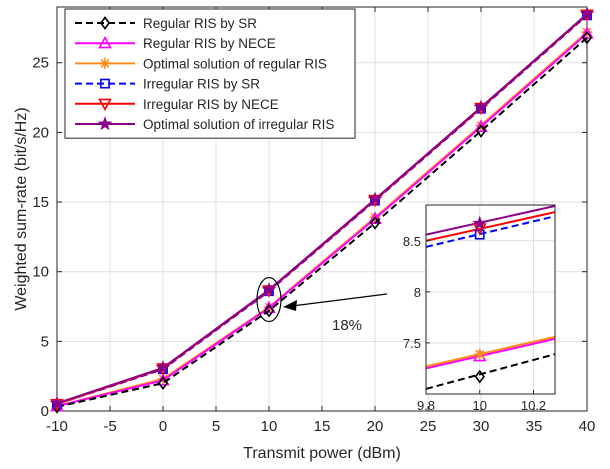 The height and width of the screenshot is (469, 610). What do you see at coordinates (216, 426) in the screenshot?
I see `x-tick-label: 5` at bounding box center [216, 426].